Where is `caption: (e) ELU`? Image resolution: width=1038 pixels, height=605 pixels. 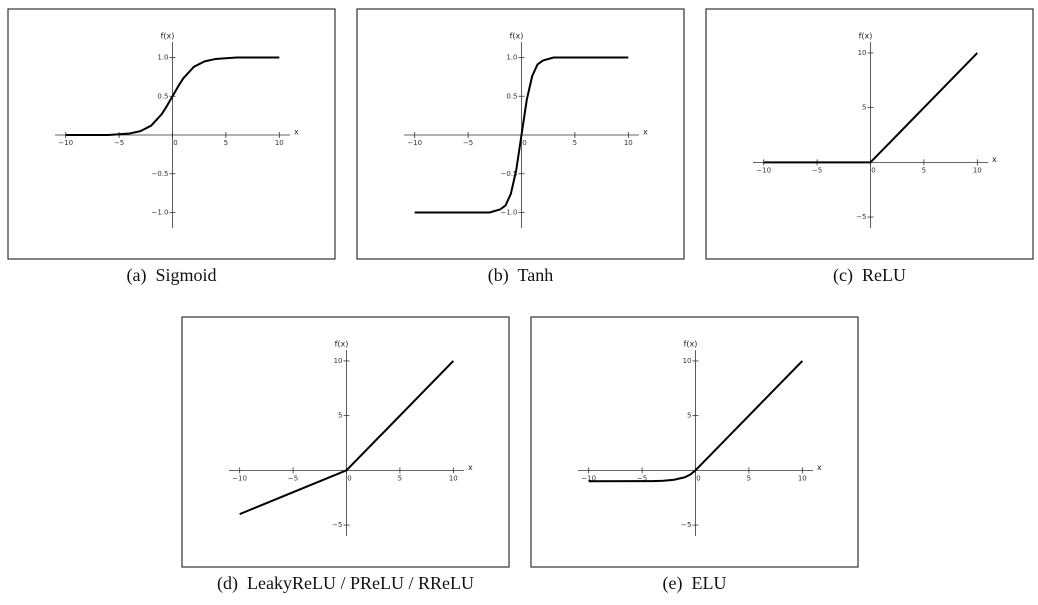 caption: (e) ELU is located at coordinates (695, 583).